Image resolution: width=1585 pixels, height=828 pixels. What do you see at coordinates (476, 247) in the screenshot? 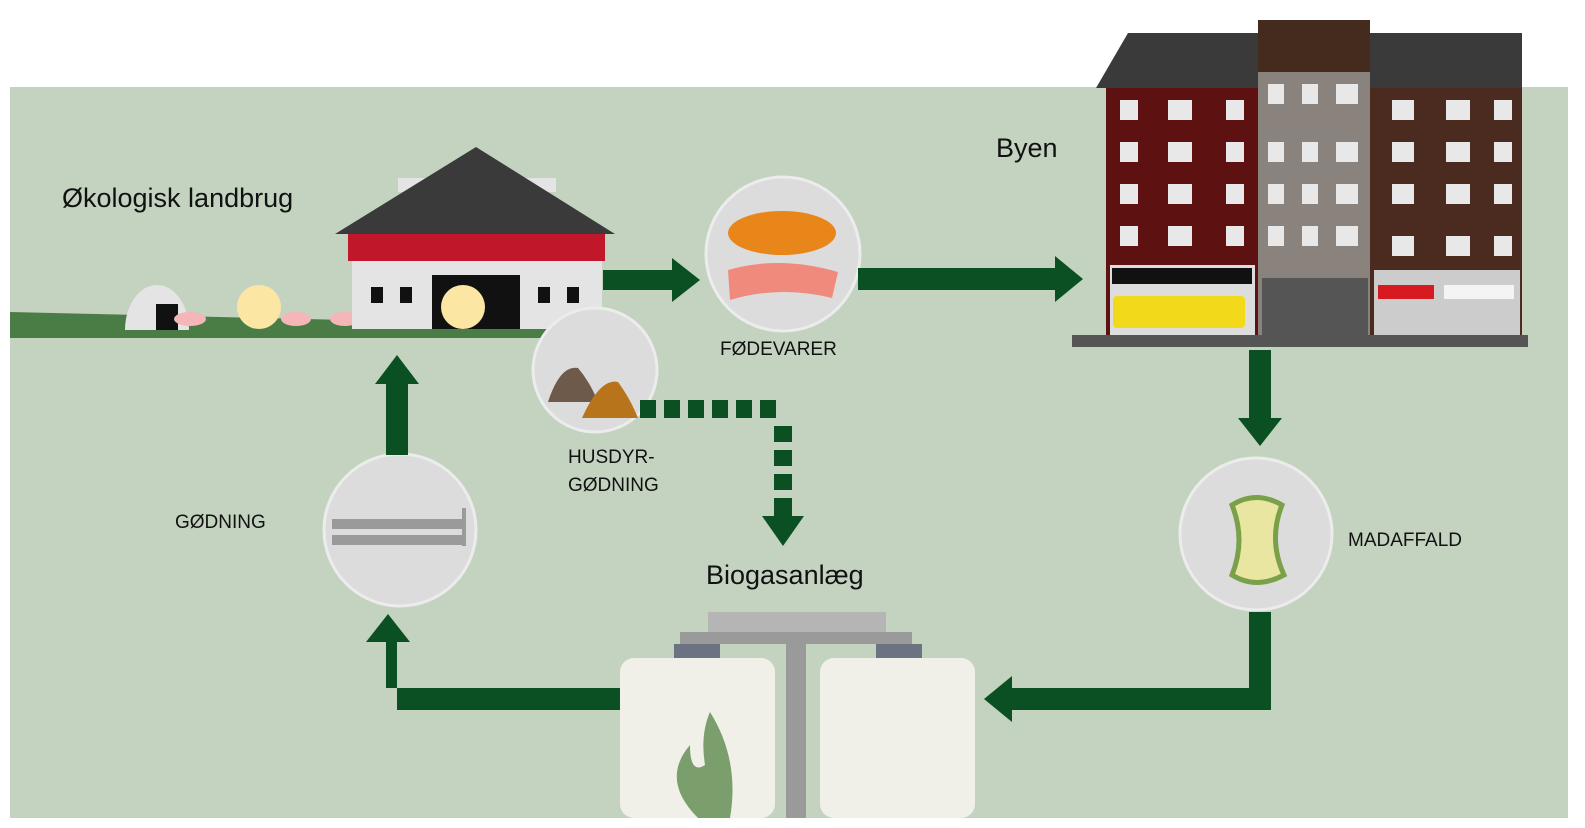
I see `barn-band` at bounding box center [476, 247].